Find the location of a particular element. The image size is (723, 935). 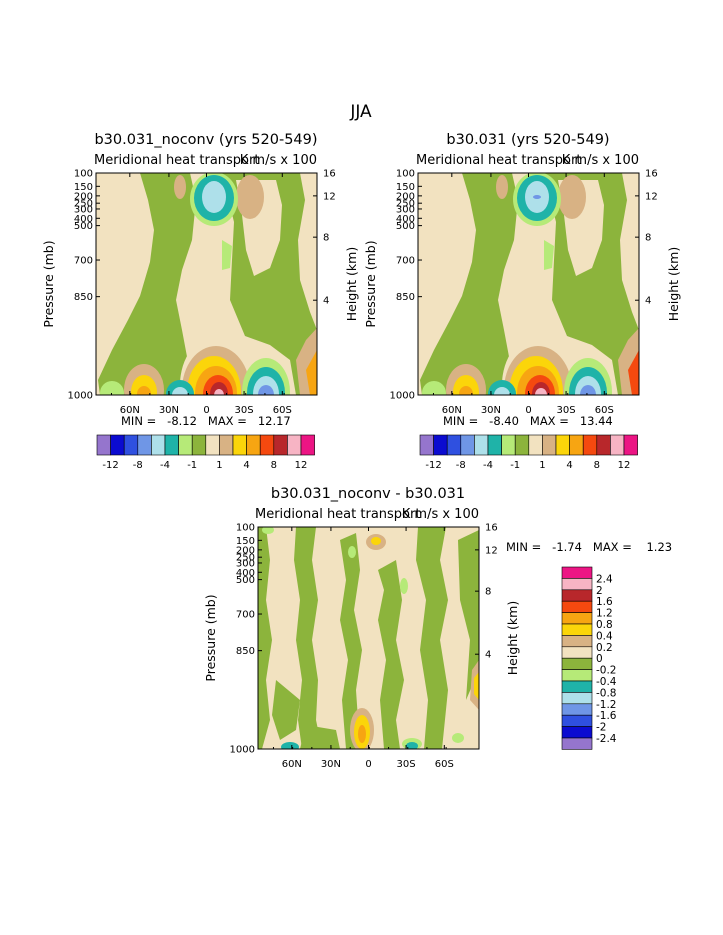

colorbar-label: -4 is located at coordinates (165, 465).